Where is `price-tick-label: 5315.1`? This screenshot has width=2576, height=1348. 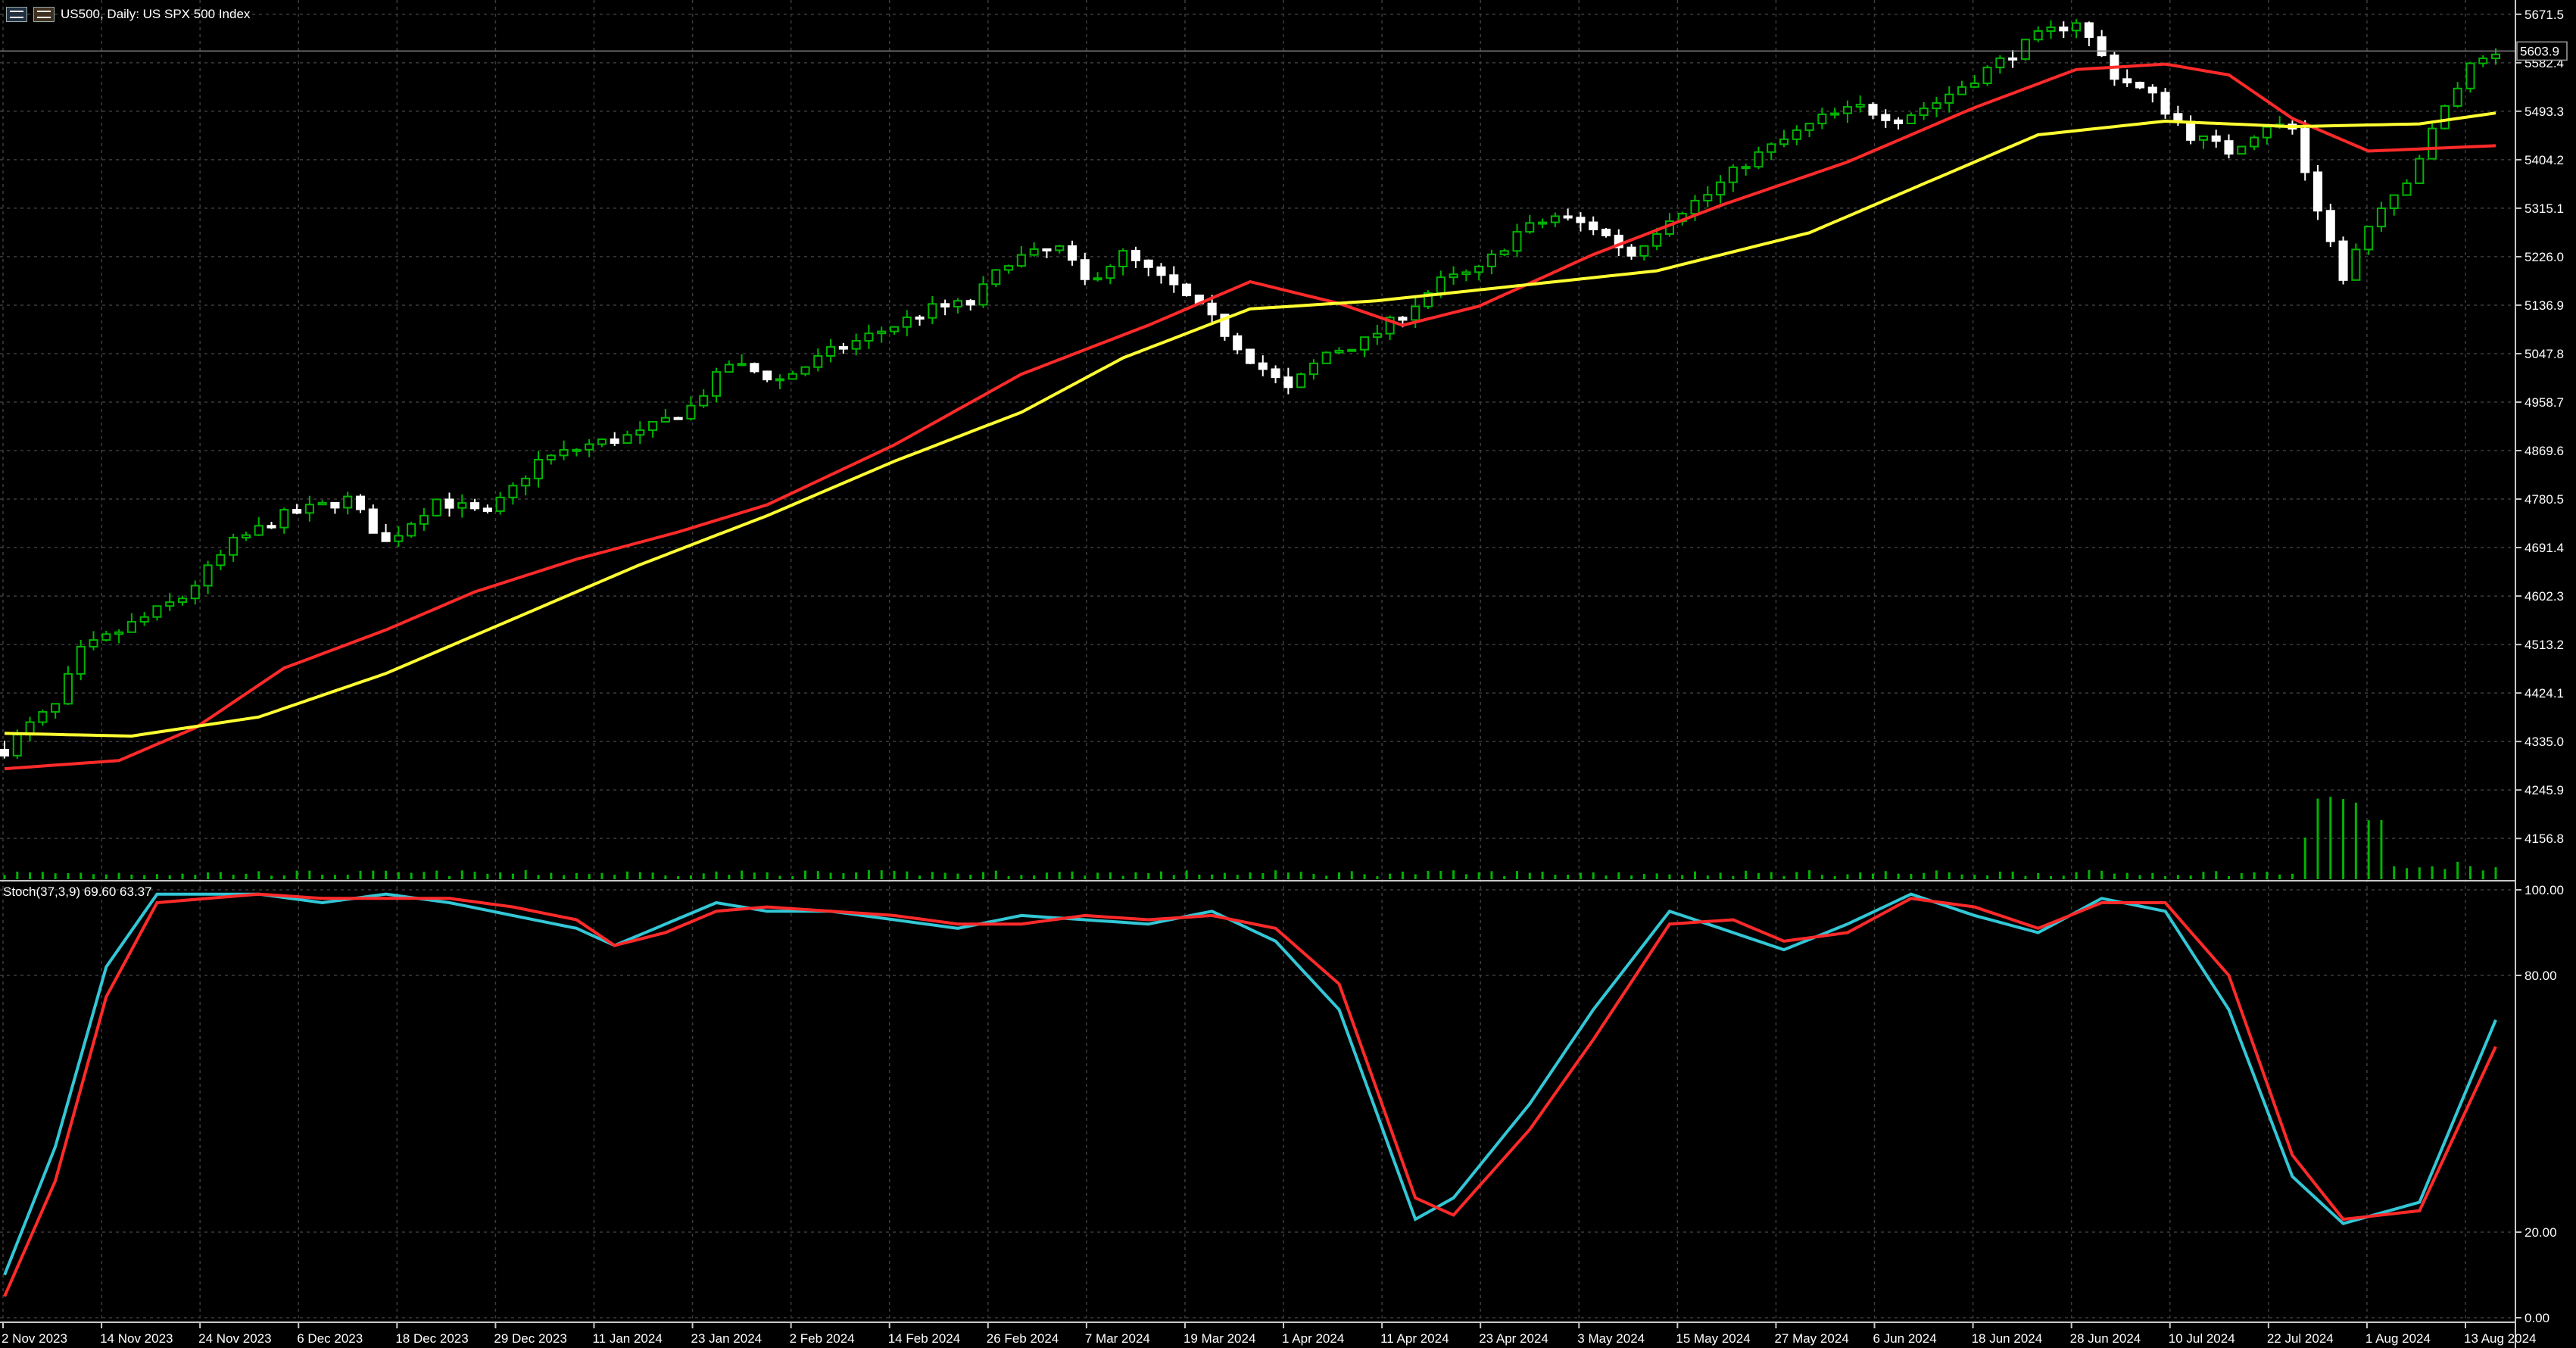 price-tick-label: 5315.1 is located at coordinates (2544, 208).